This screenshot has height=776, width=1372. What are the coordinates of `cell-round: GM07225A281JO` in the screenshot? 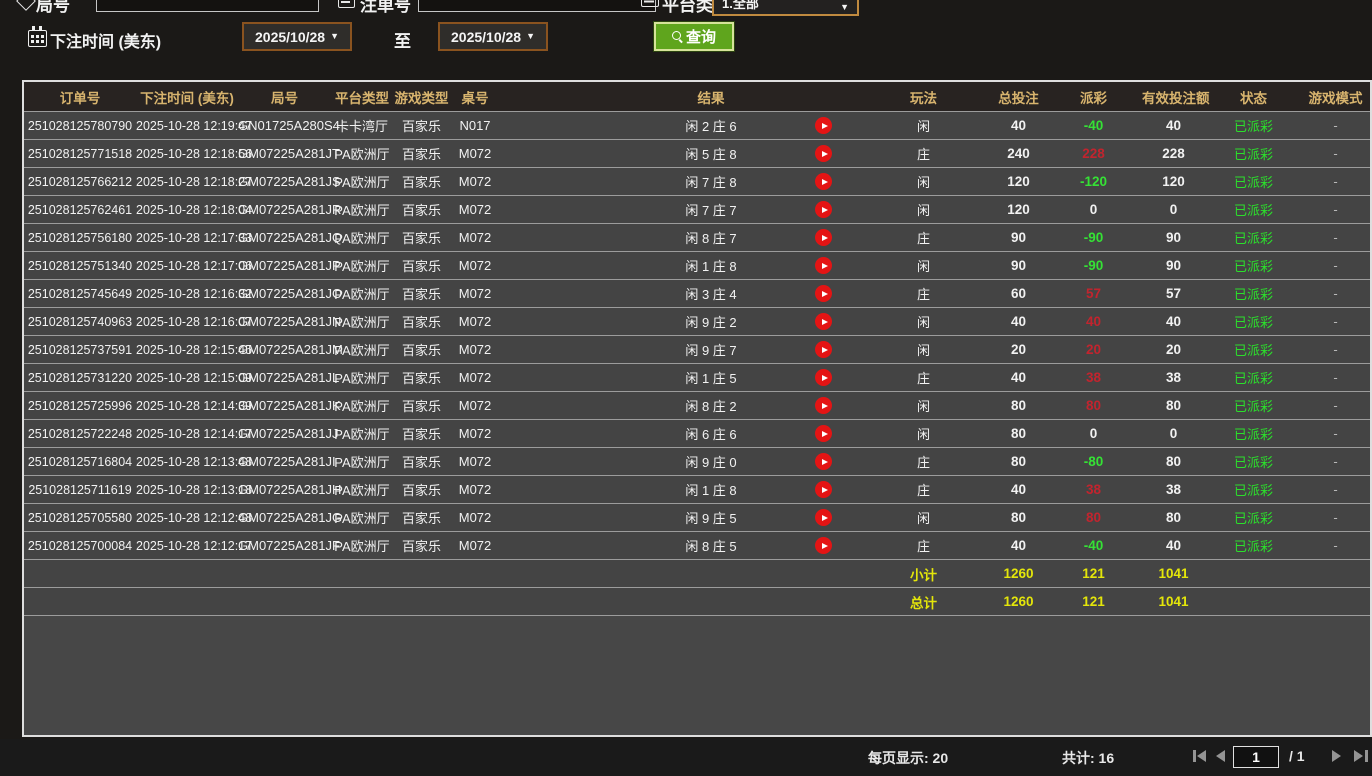 It's located at (290, 293).